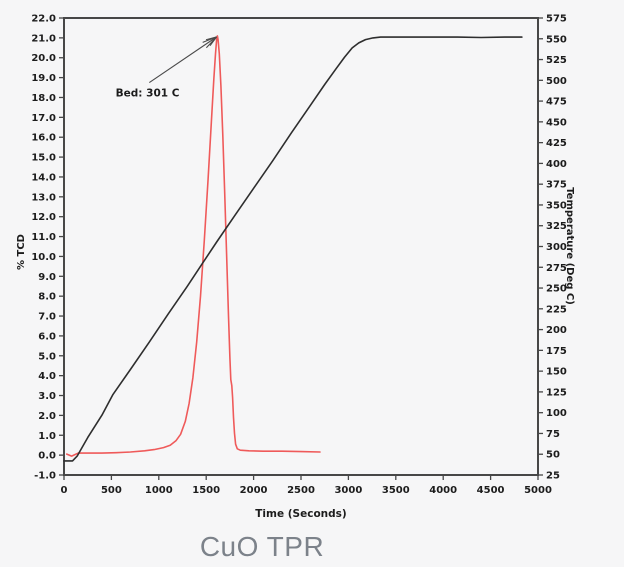 The width and height of the screenshot is (624, 567). Describe the element at coordinates (556, 392) in the screenshot. I see `right-tick-label: 125` at that location.